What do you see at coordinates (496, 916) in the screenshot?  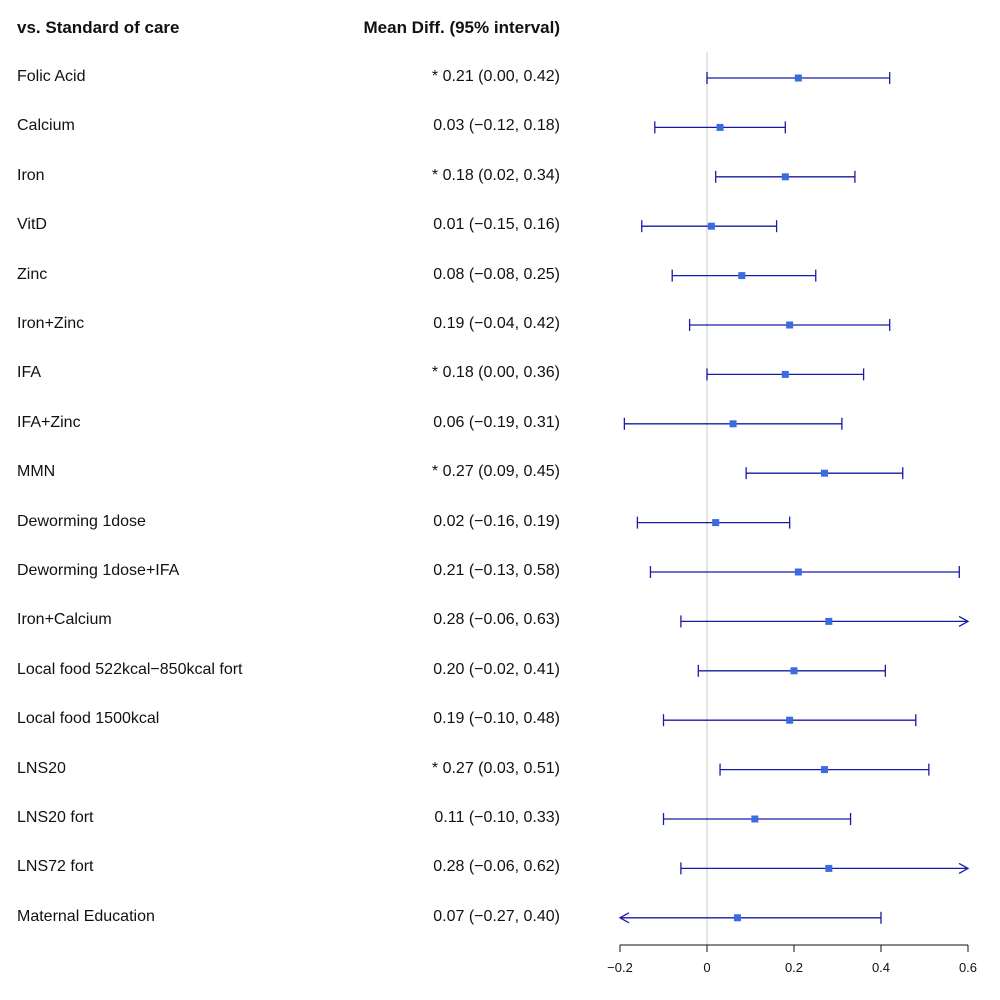 I see `row-value: 0.07 (−0.27, 0.40)` at bounding box center [496, 916].